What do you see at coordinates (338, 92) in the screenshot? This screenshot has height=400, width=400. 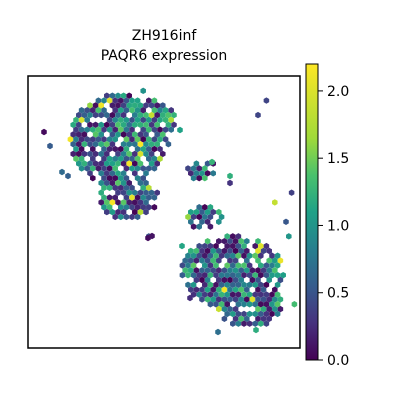 I see `colorbar-tick-label: 2.0` at bounding box center [338, 92].